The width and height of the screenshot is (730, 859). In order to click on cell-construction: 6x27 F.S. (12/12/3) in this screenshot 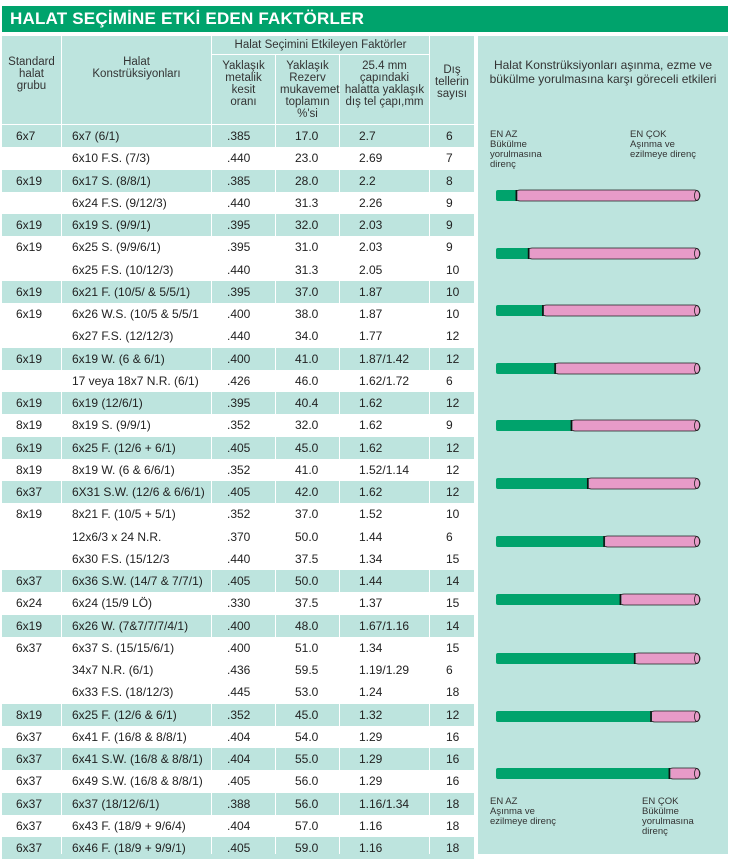, I will do `click(123, 336)`.